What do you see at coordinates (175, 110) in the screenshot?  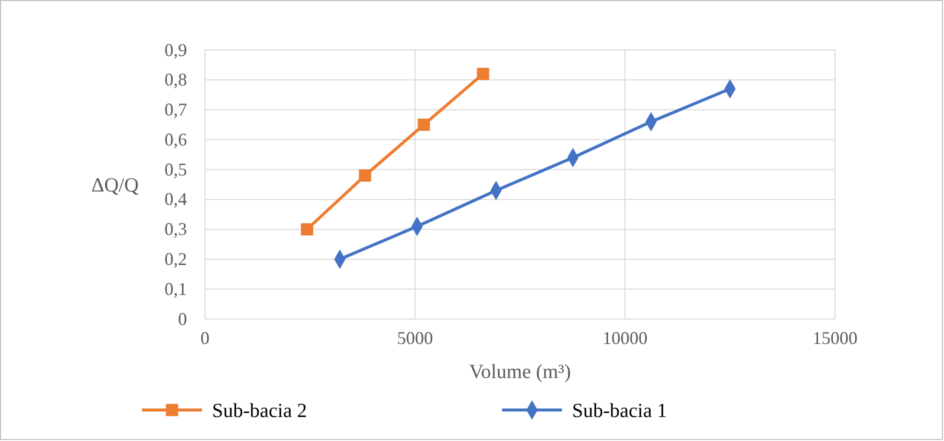 I see `y-tick-label: 0,7` at bounding box center [175, 110].